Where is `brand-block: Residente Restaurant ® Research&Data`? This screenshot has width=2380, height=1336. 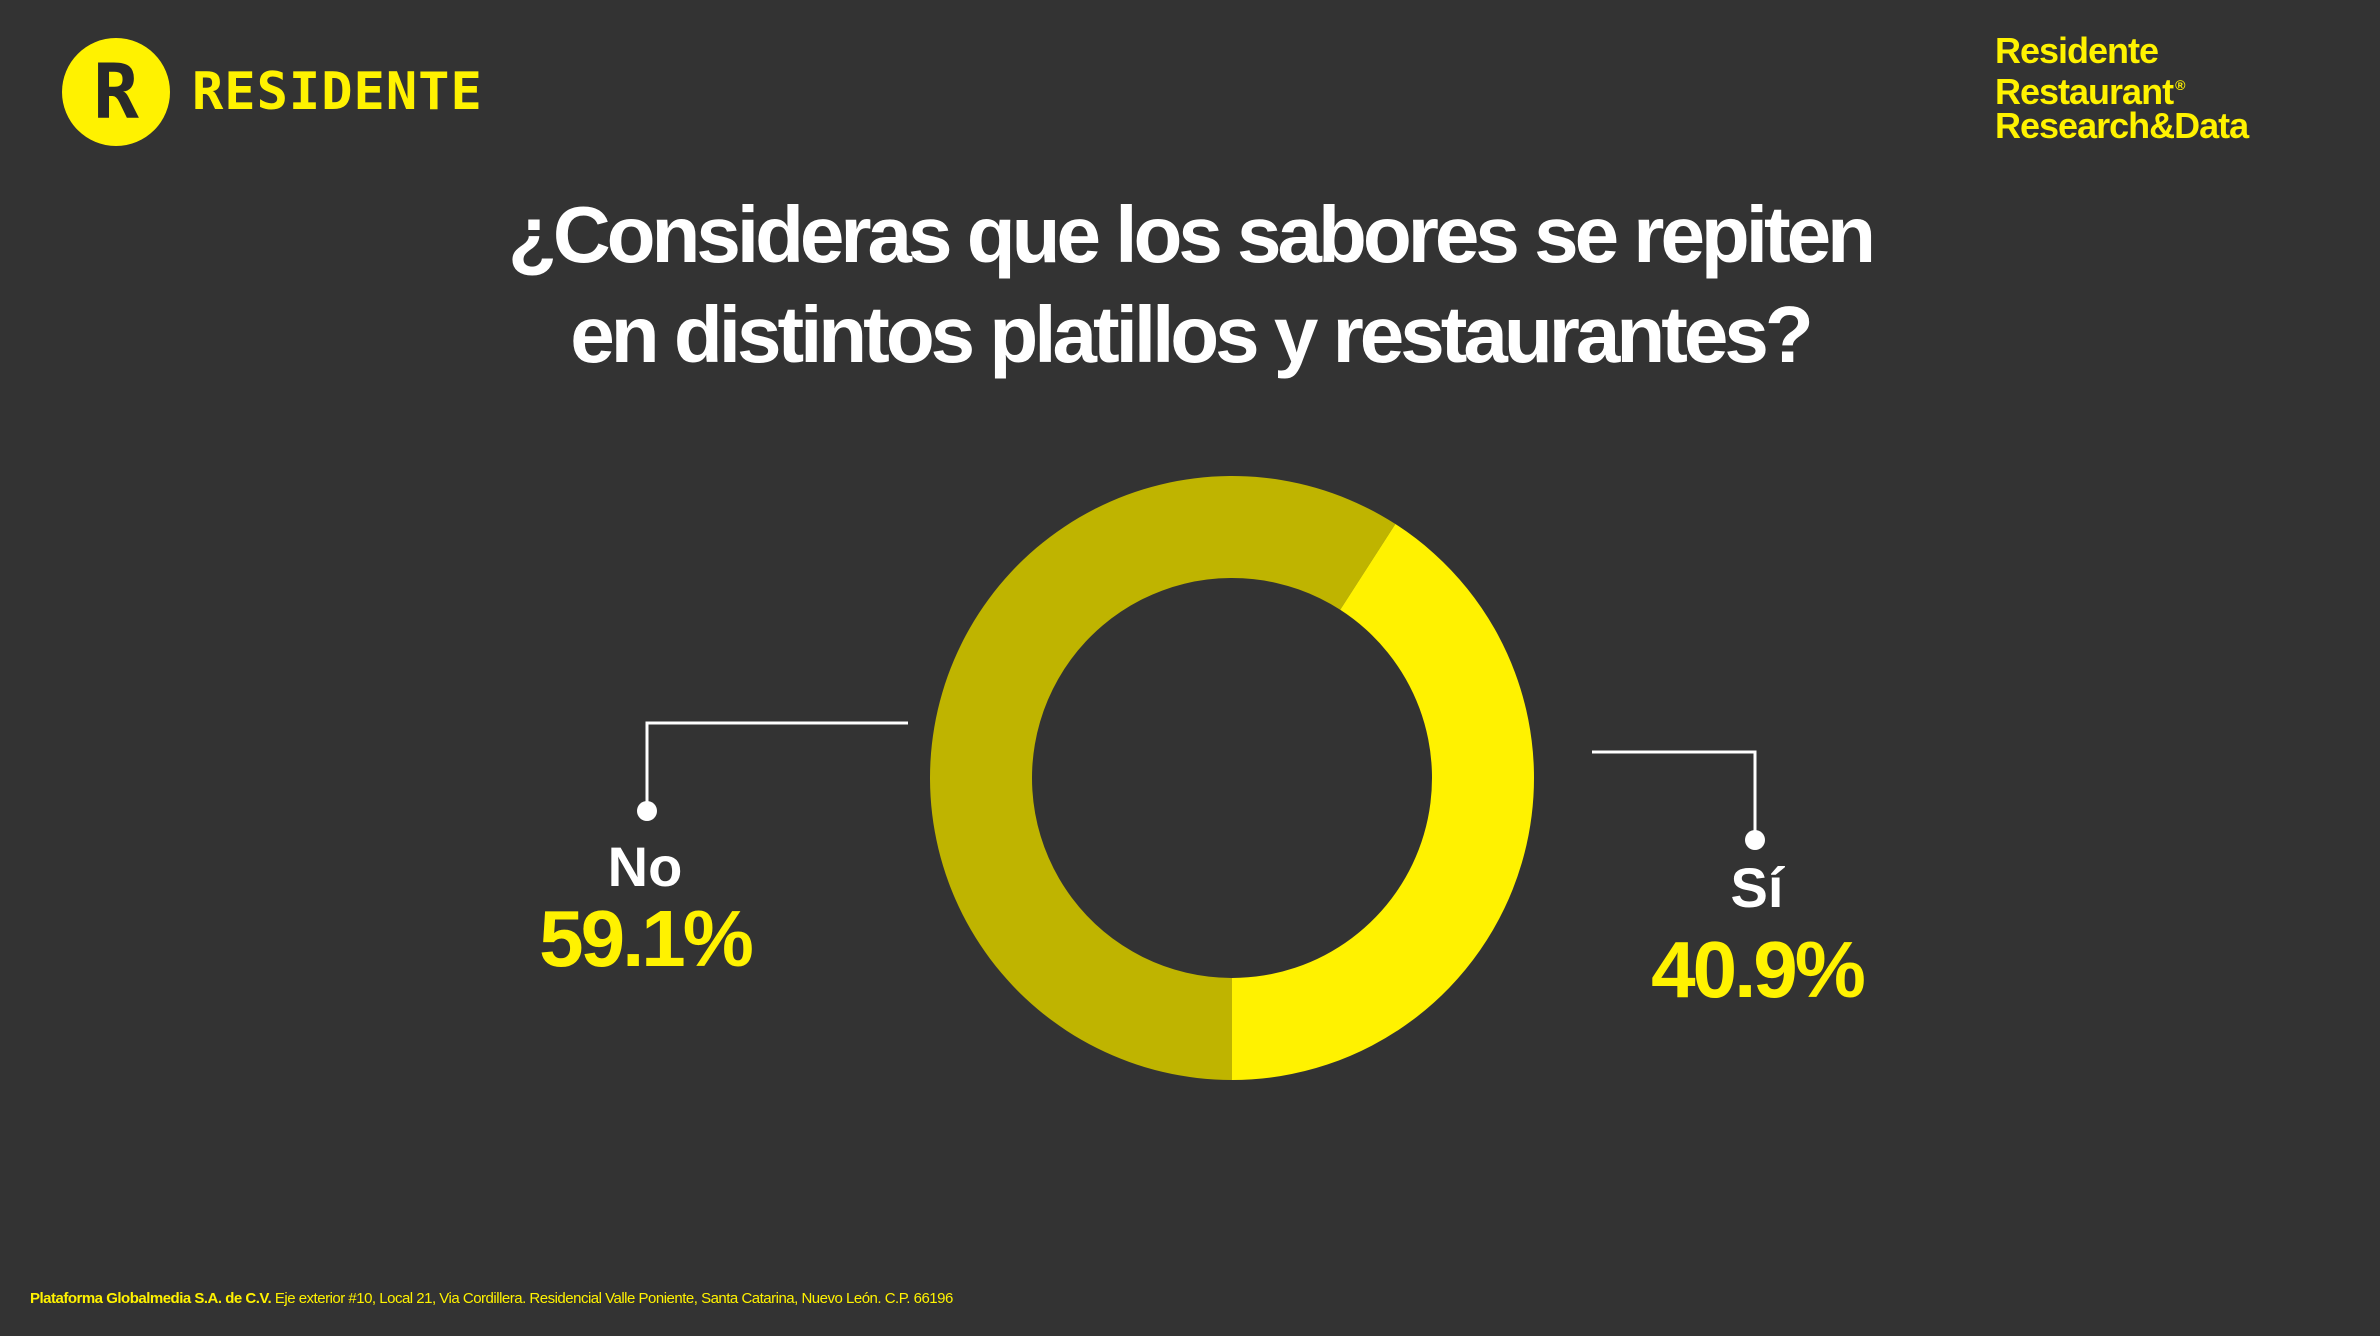 brand-block: Residente Restaurant ® Research&Data is located at coordinates (2122, 88).